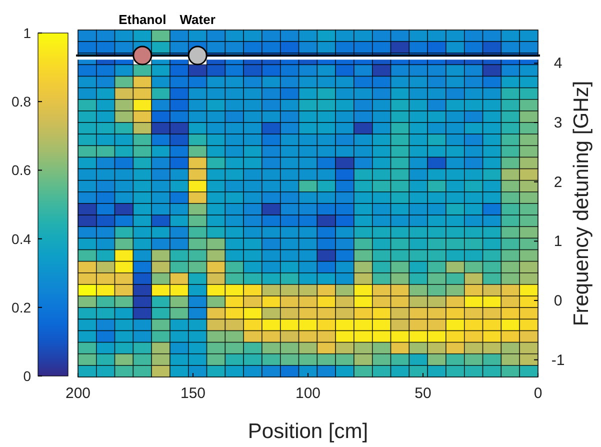 This screenshot has height=447, width=601. I want to click on color-bar-label: 0.2, so click(22, 307).